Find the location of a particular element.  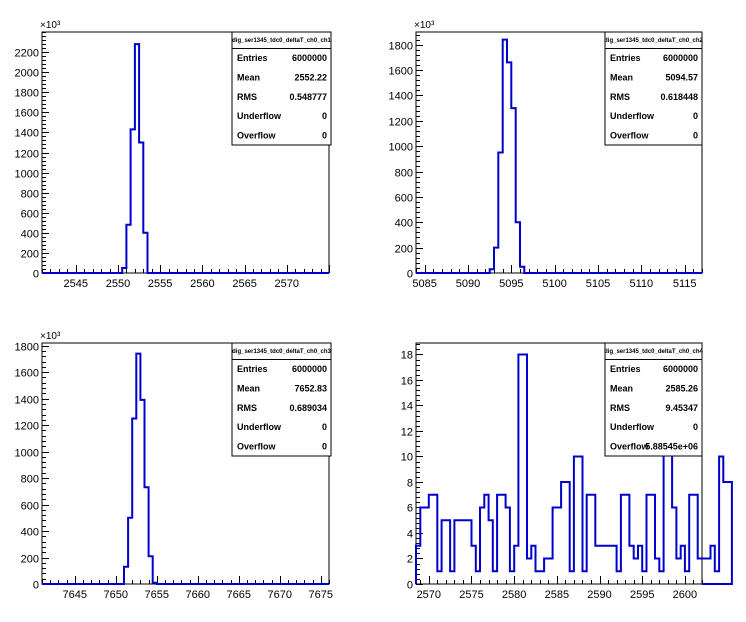

y-tick-label: 10 is located at coordinates (407, 458).